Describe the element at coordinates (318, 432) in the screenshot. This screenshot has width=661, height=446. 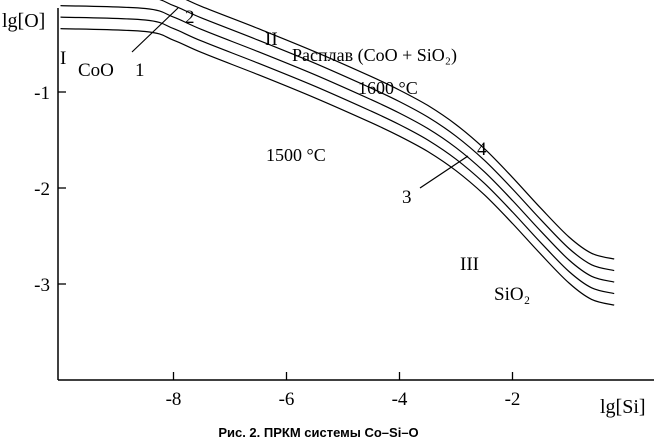
I see `figure-caption: Рис. 2. ПРКМ системы Co–Si–O` at that location.